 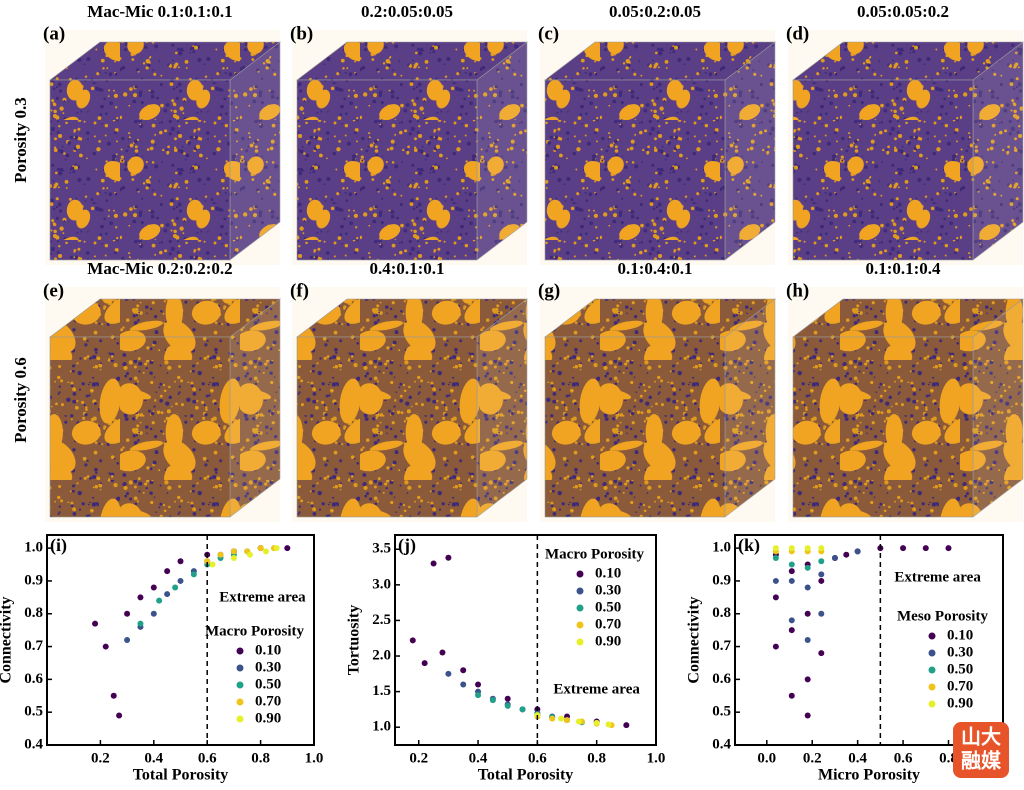 I want to click on panel-label: (j), so click(x=407, y=545).